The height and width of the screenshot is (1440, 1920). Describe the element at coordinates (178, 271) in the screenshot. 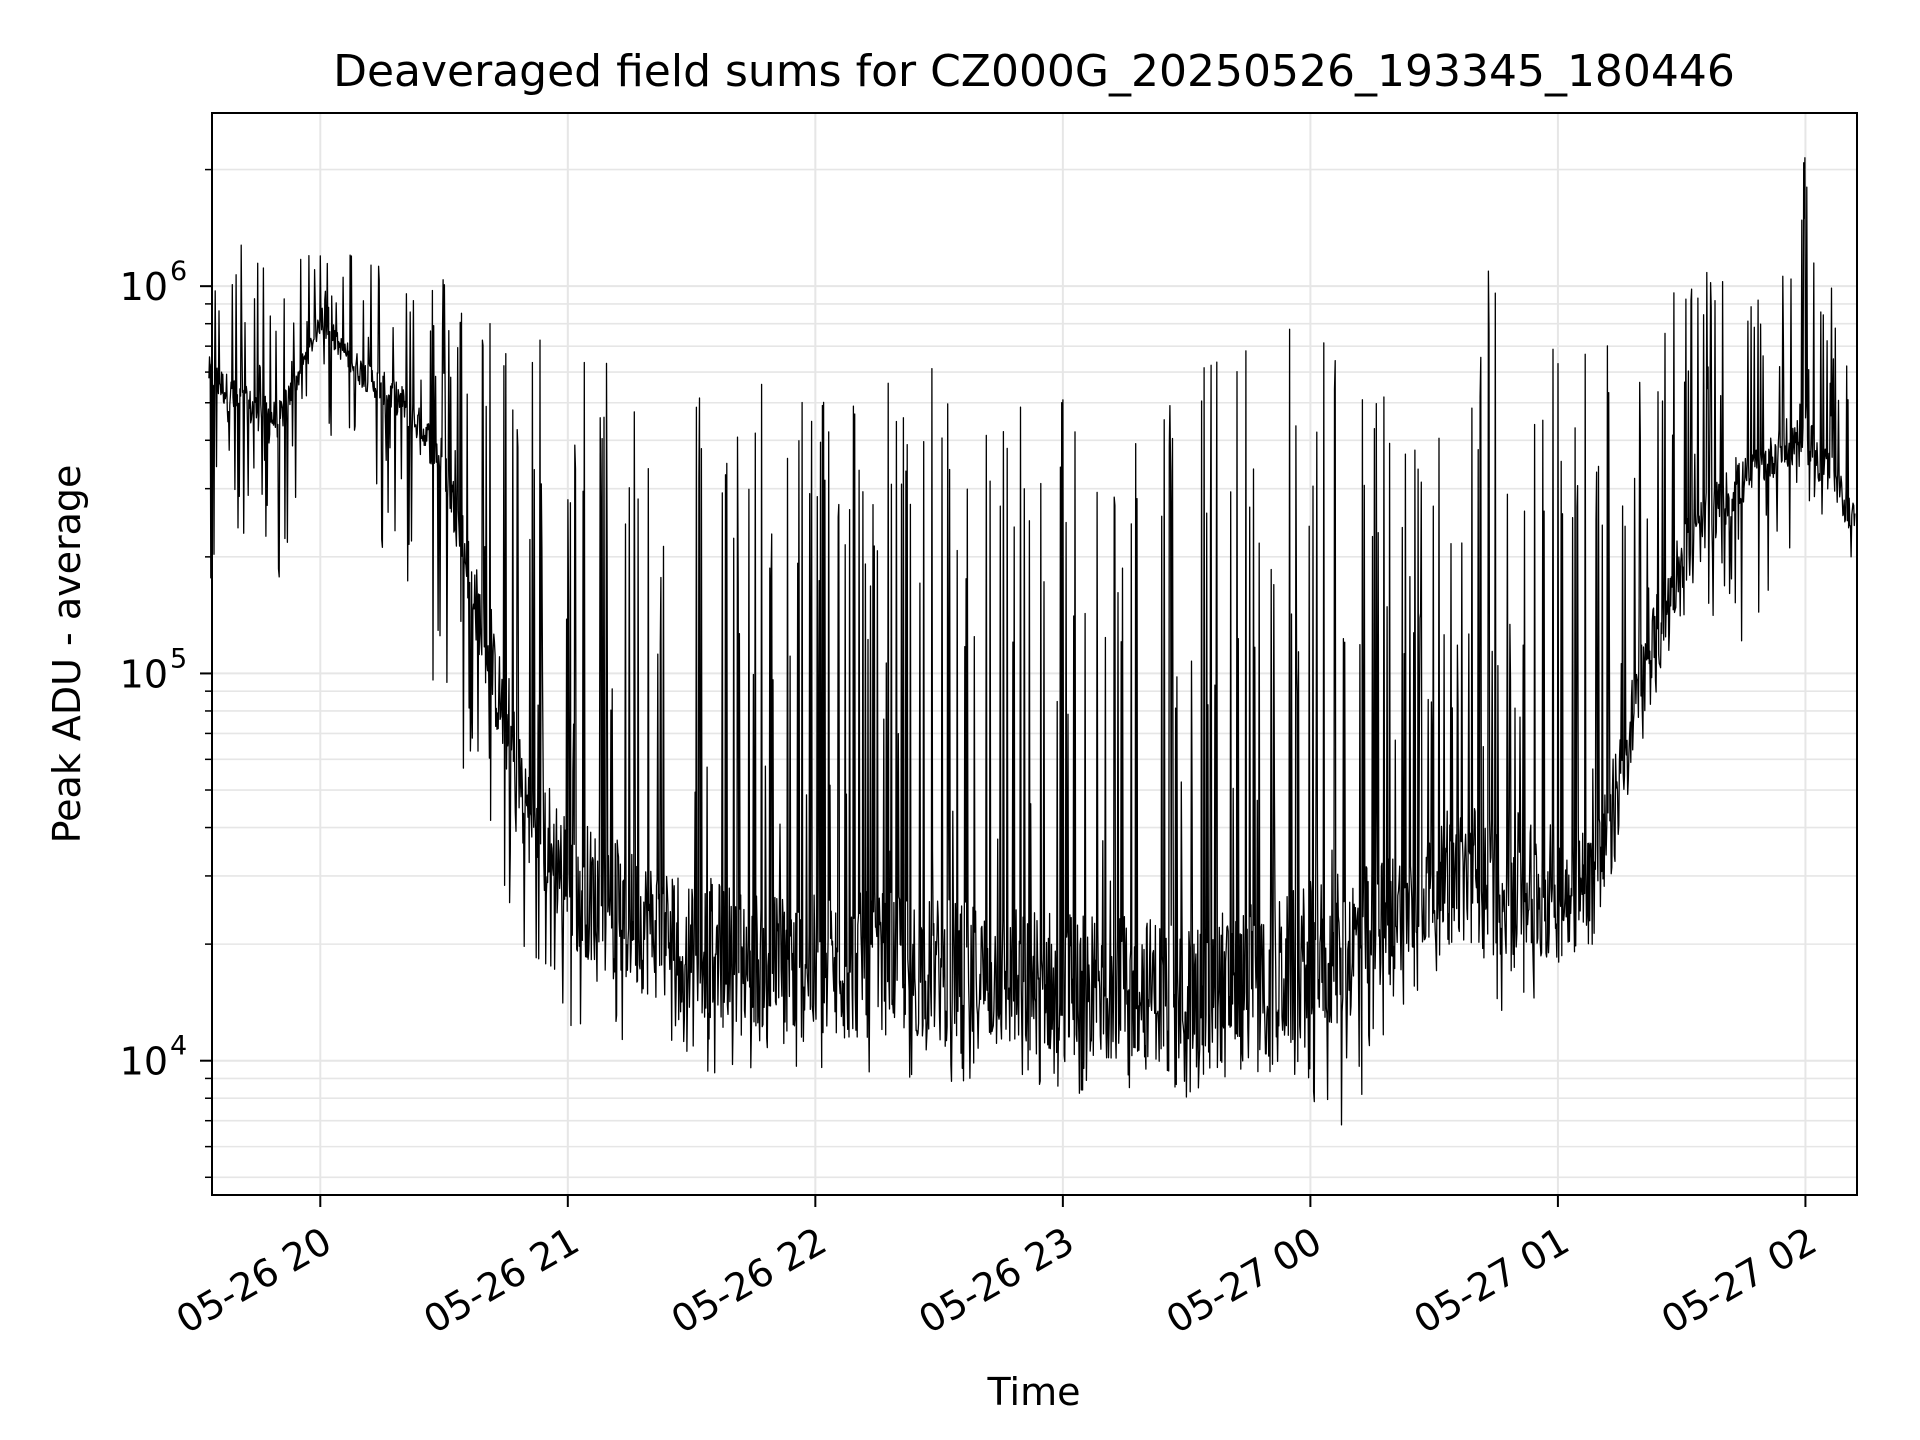

I see `y-tick-exponent: 6` at that location.